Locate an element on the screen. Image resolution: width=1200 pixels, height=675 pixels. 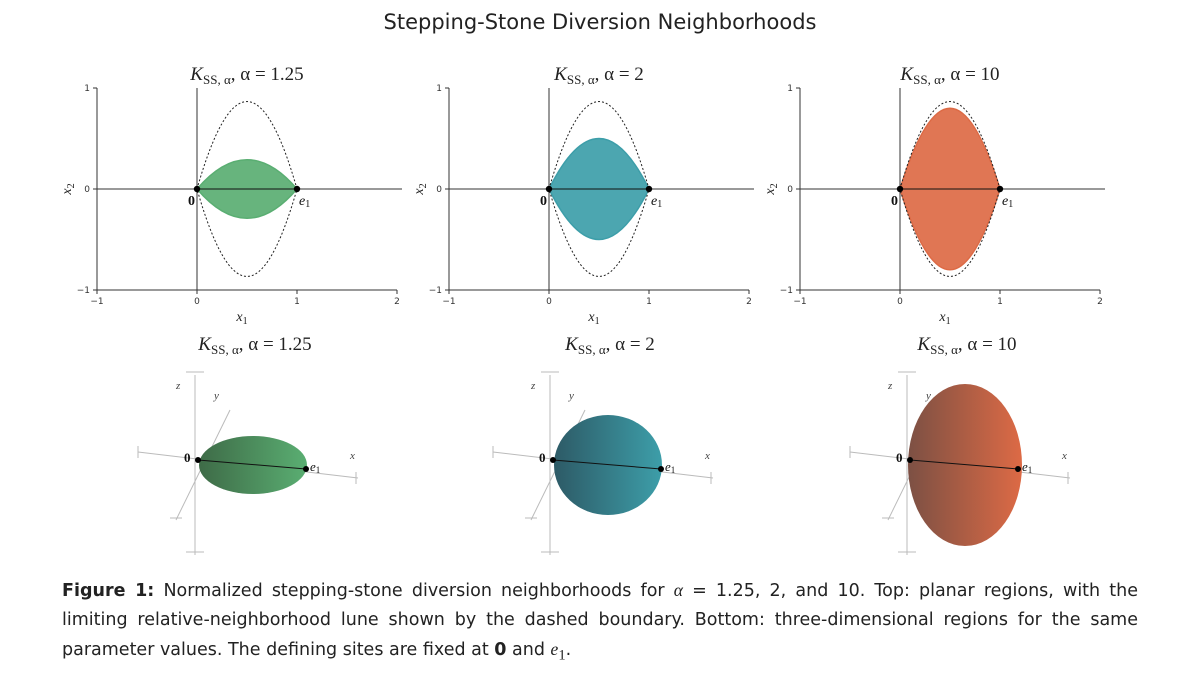
panel-1-ylabel: x2 is located at coordinates (68, 189).